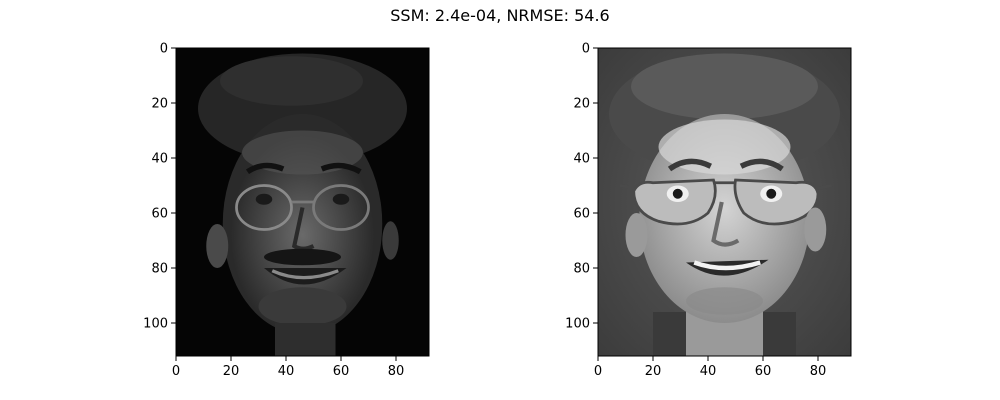 This screenshot has height=400, width=1000. I want to click on right-x-tick-label: 80, so click(818, 371).